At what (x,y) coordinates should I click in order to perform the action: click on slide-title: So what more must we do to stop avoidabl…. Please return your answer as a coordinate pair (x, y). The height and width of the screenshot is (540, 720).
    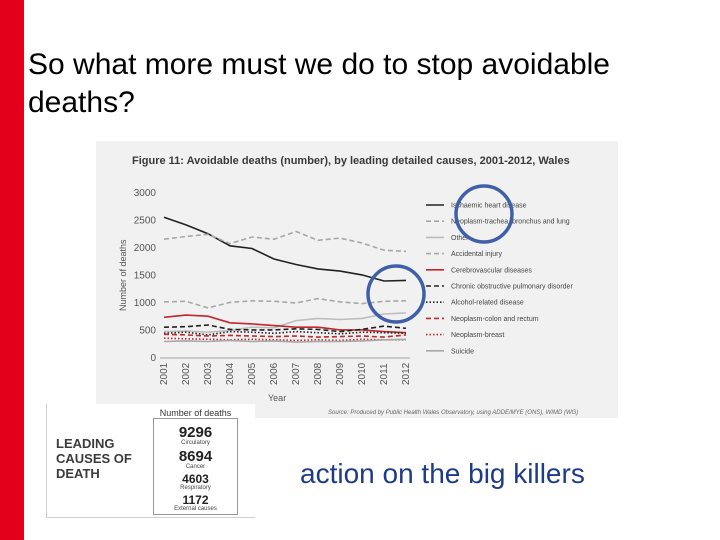
    Looking at the image, I should click on (319, 83).